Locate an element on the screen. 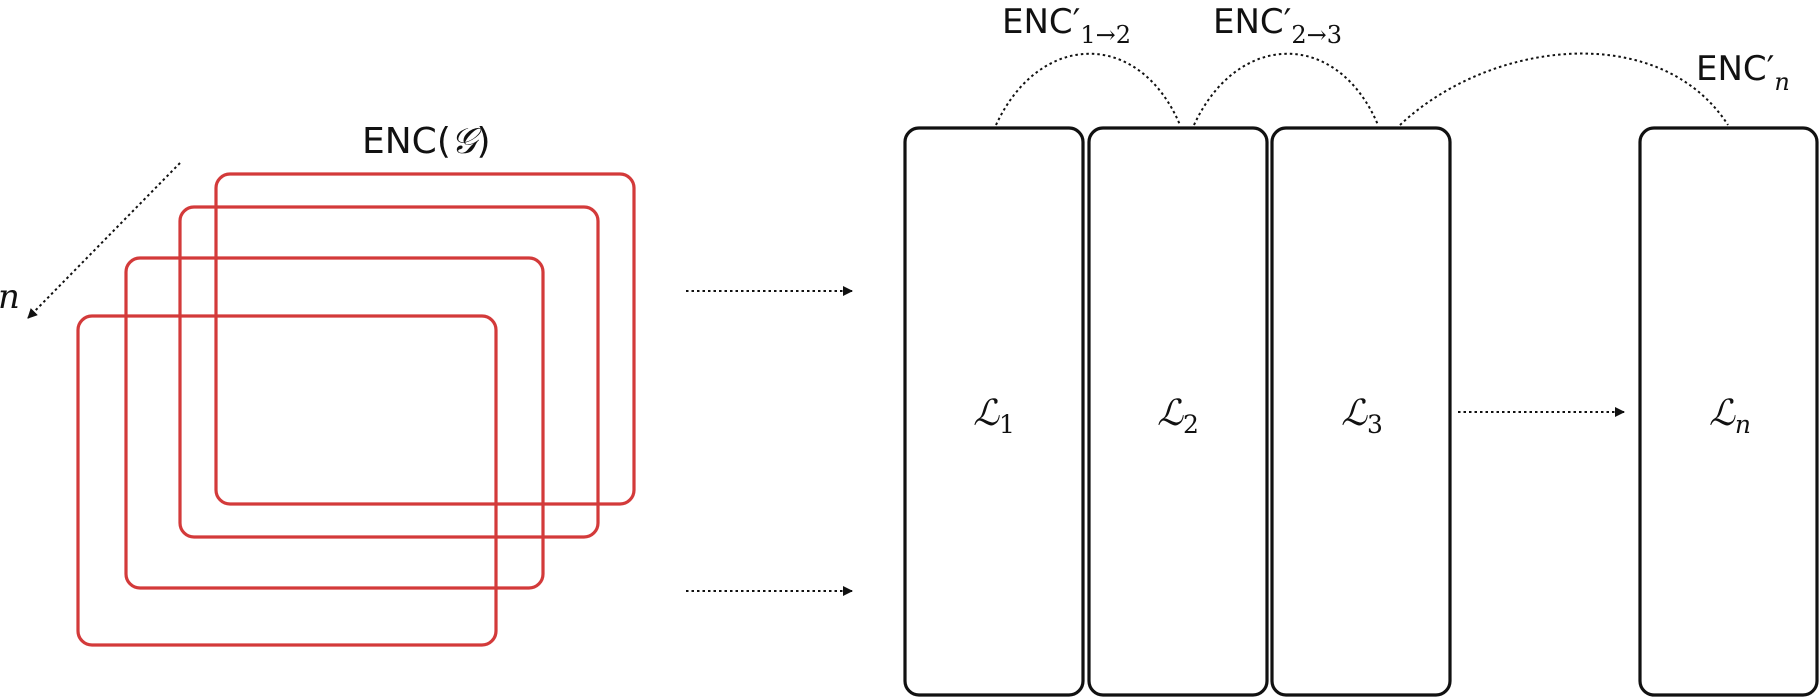 The height and width of the screenshot is (698, 1820). layer-2-label: ℒ2 is located at coordinates (1178, 416).